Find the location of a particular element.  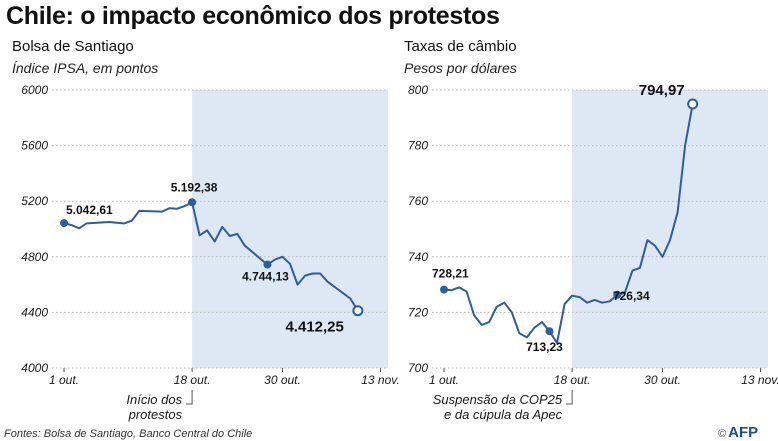

fx-annotation-text: Suspensão da COP25 is located at coordinates (498, 399).